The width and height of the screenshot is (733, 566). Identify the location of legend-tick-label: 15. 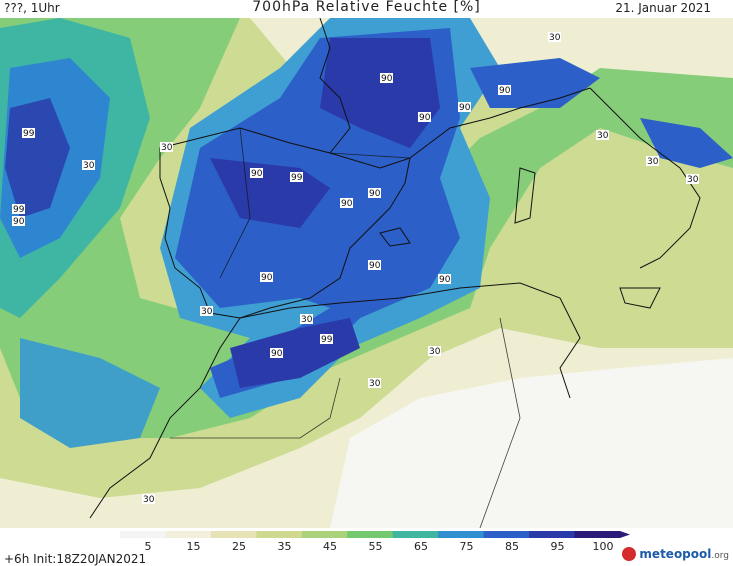
(194, 546).